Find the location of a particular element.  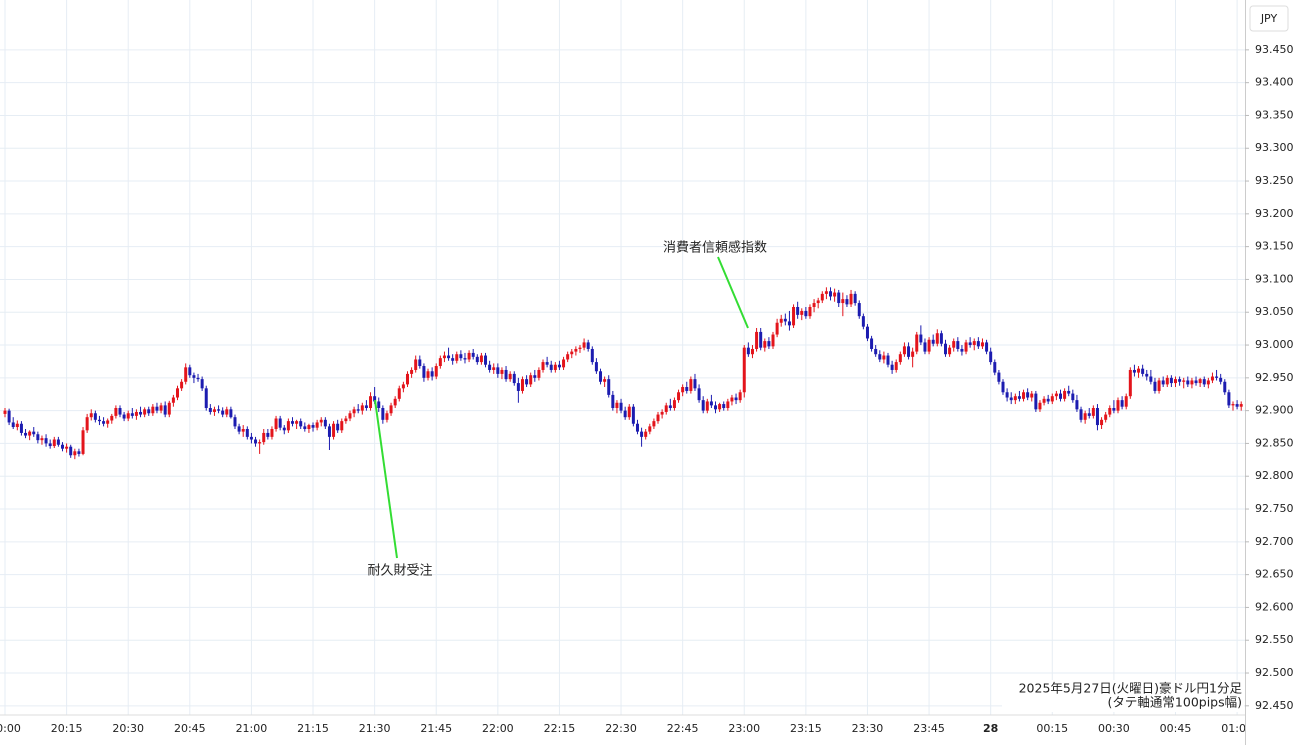

y-tick-label: 92.650 is located at coordinates (1274, 574).